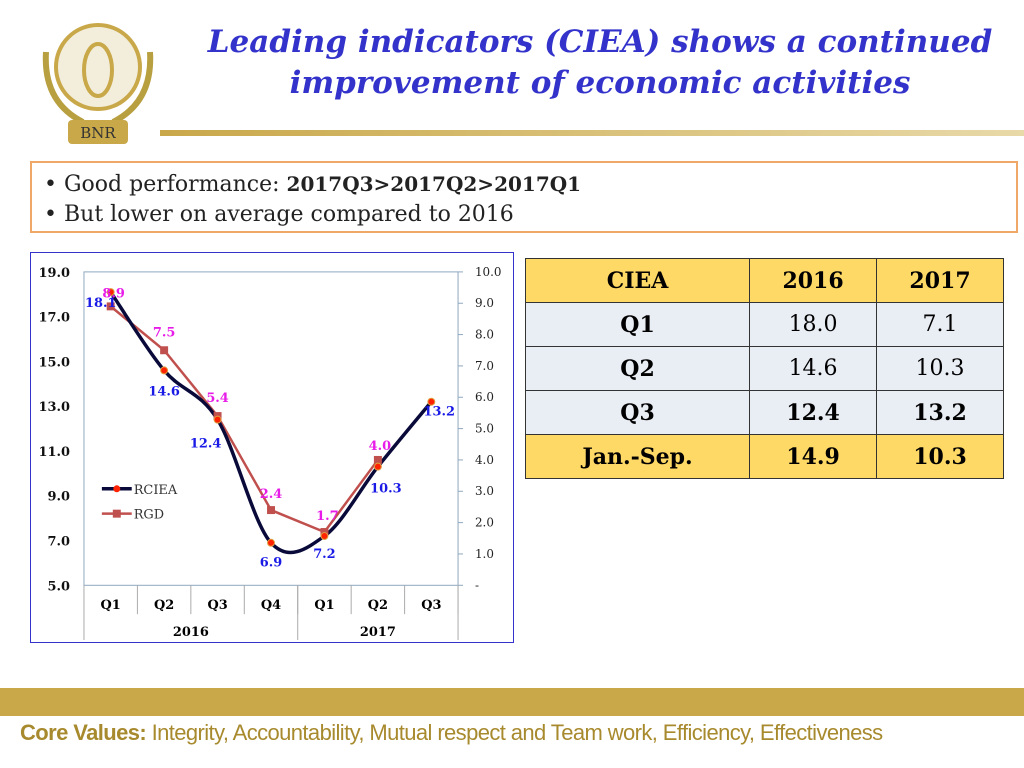  I want to click on y-right-tick-label: 5.0, so click(484, 429).